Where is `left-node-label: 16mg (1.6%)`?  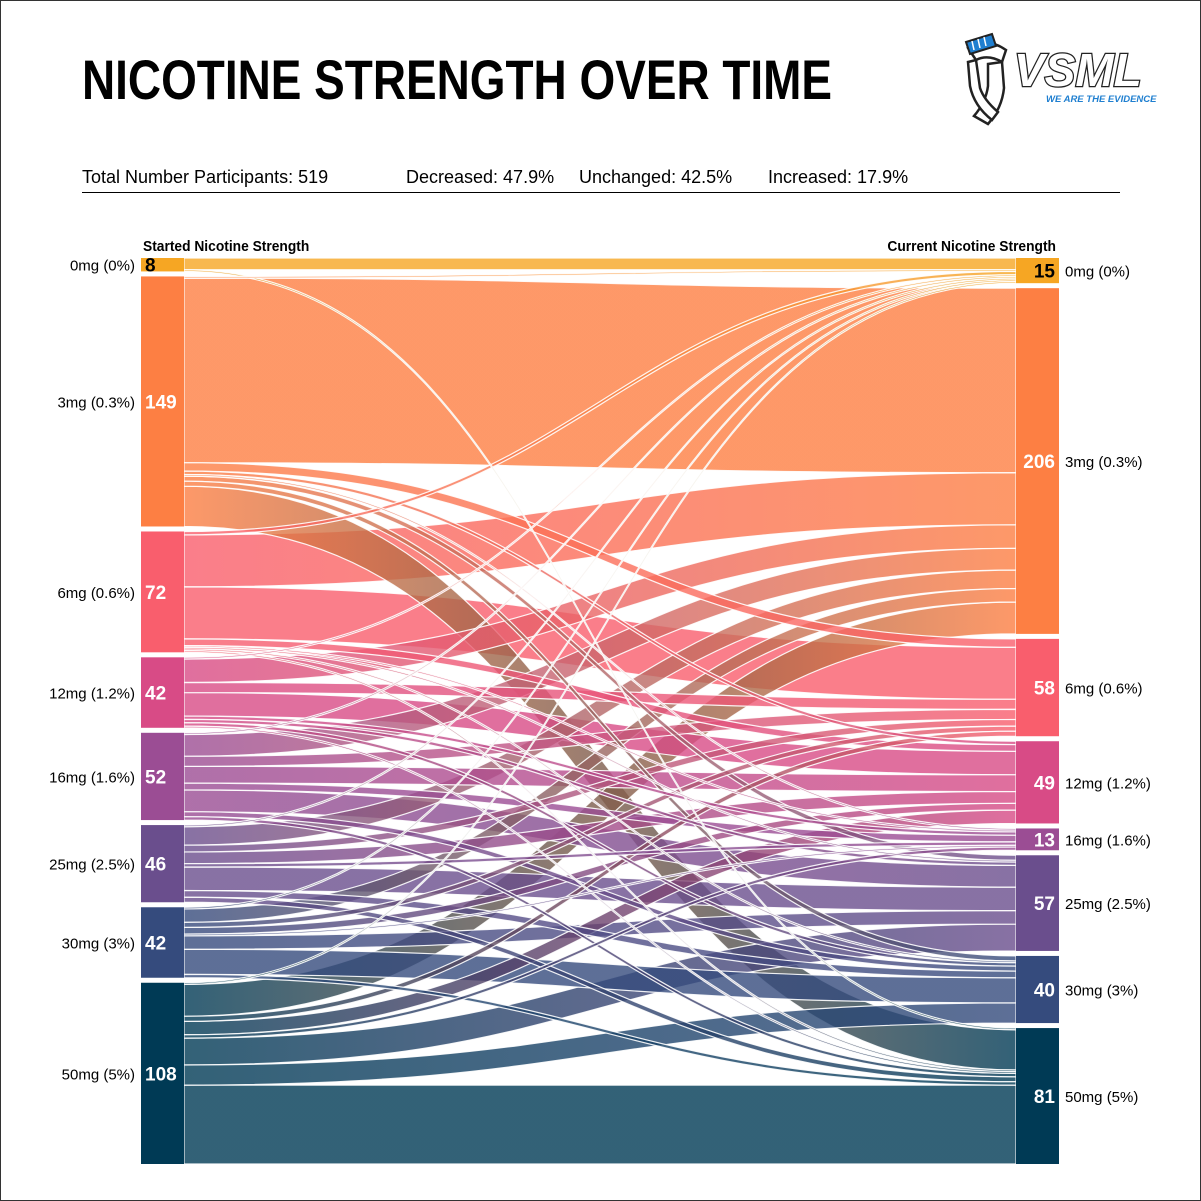 left-node-label: 16mg (1.6%) is located at coordinates (92, 777).